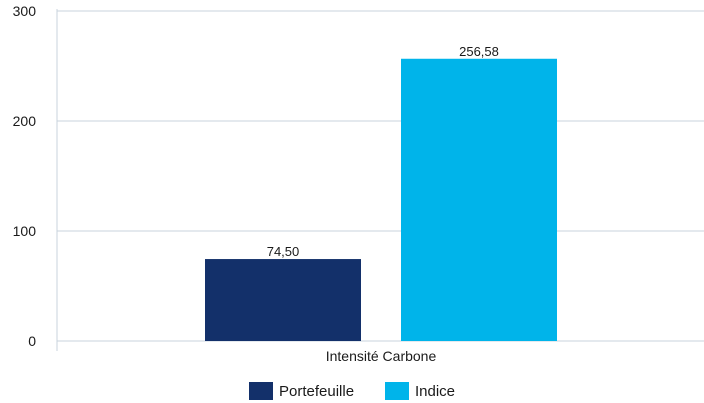 The width and height of the screenshot is (704, 403). I want to click on y-tick-label: 0, so click(32, 341).